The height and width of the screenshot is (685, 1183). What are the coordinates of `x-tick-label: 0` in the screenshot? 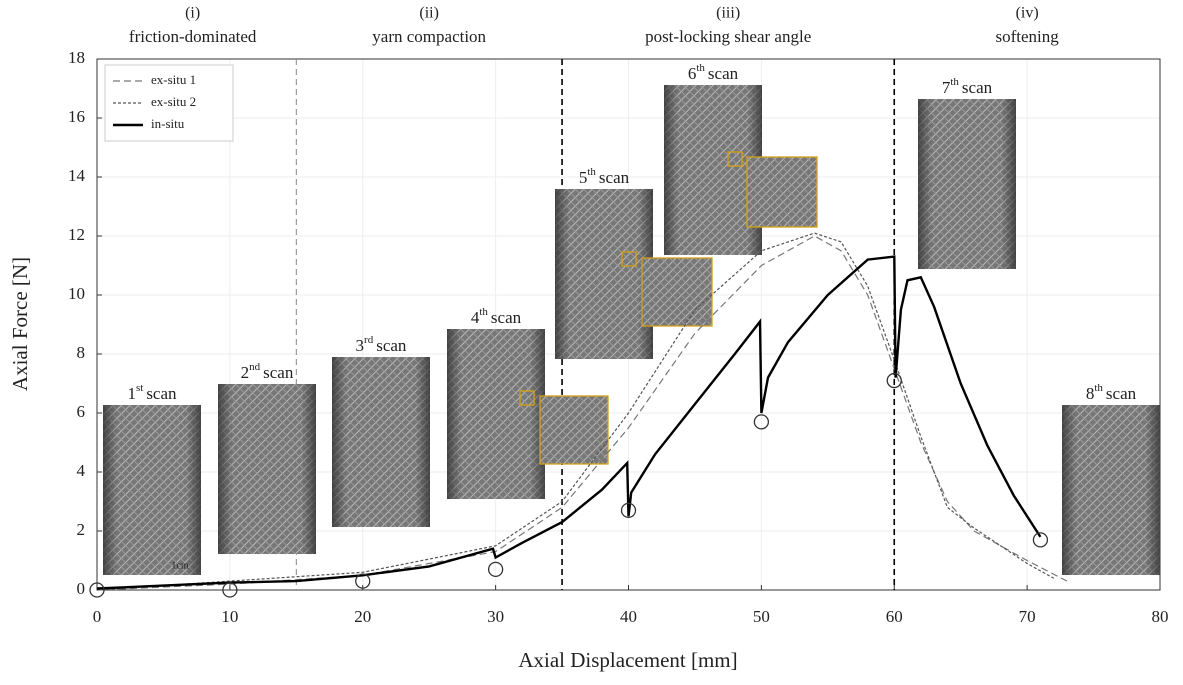 It's located at (97, 616).